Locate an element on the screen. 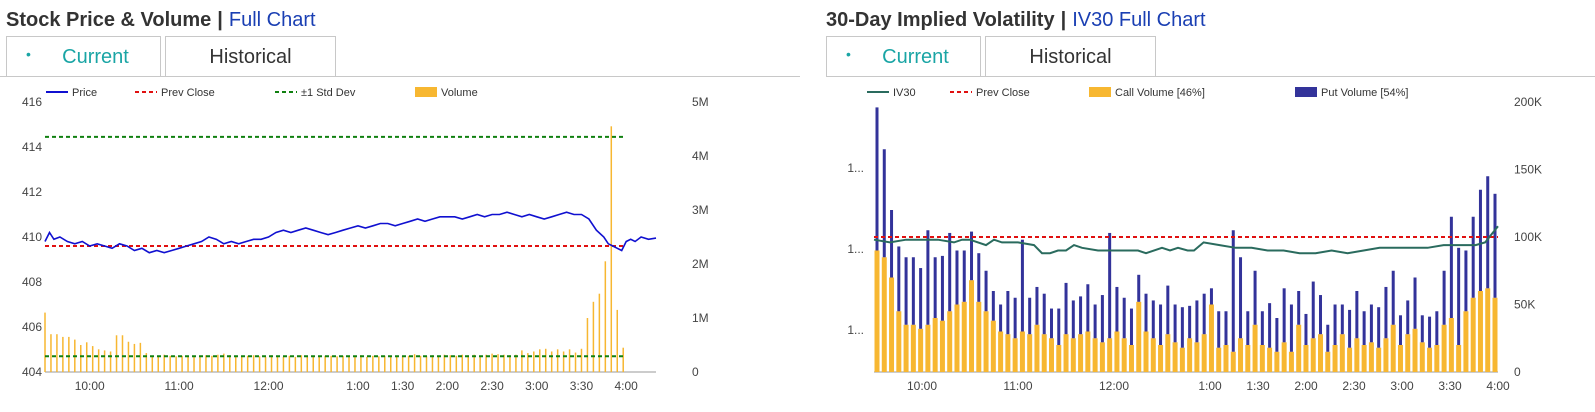 This screenshot has height=412, width=1595. x-tick-label: 2:30 is located at coordinates (1354, 386).